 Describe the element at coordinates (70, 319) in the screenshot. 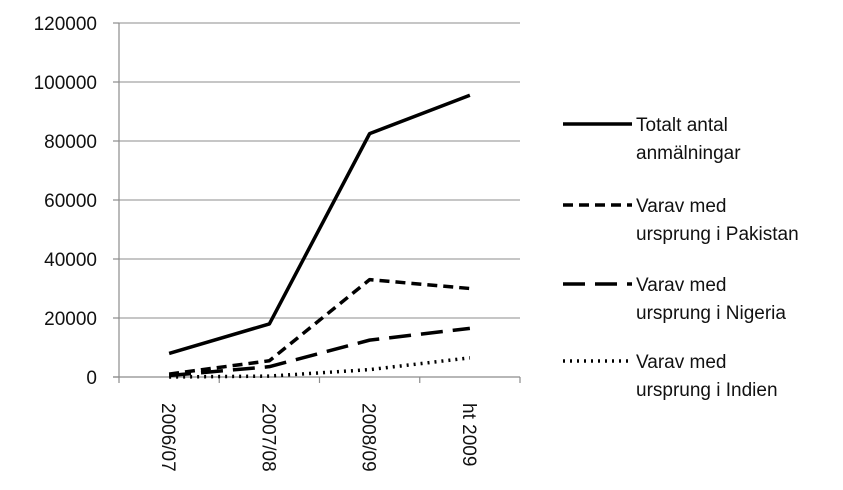

I see `y-tick-label: 20000` at that location.